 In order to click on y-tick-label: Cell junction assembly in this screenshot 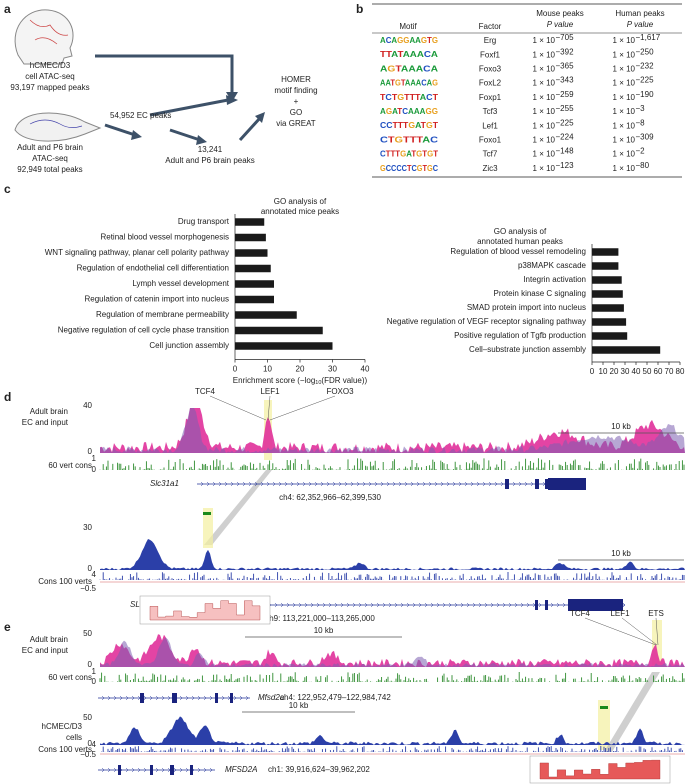, I will do `click(189, 345)`.